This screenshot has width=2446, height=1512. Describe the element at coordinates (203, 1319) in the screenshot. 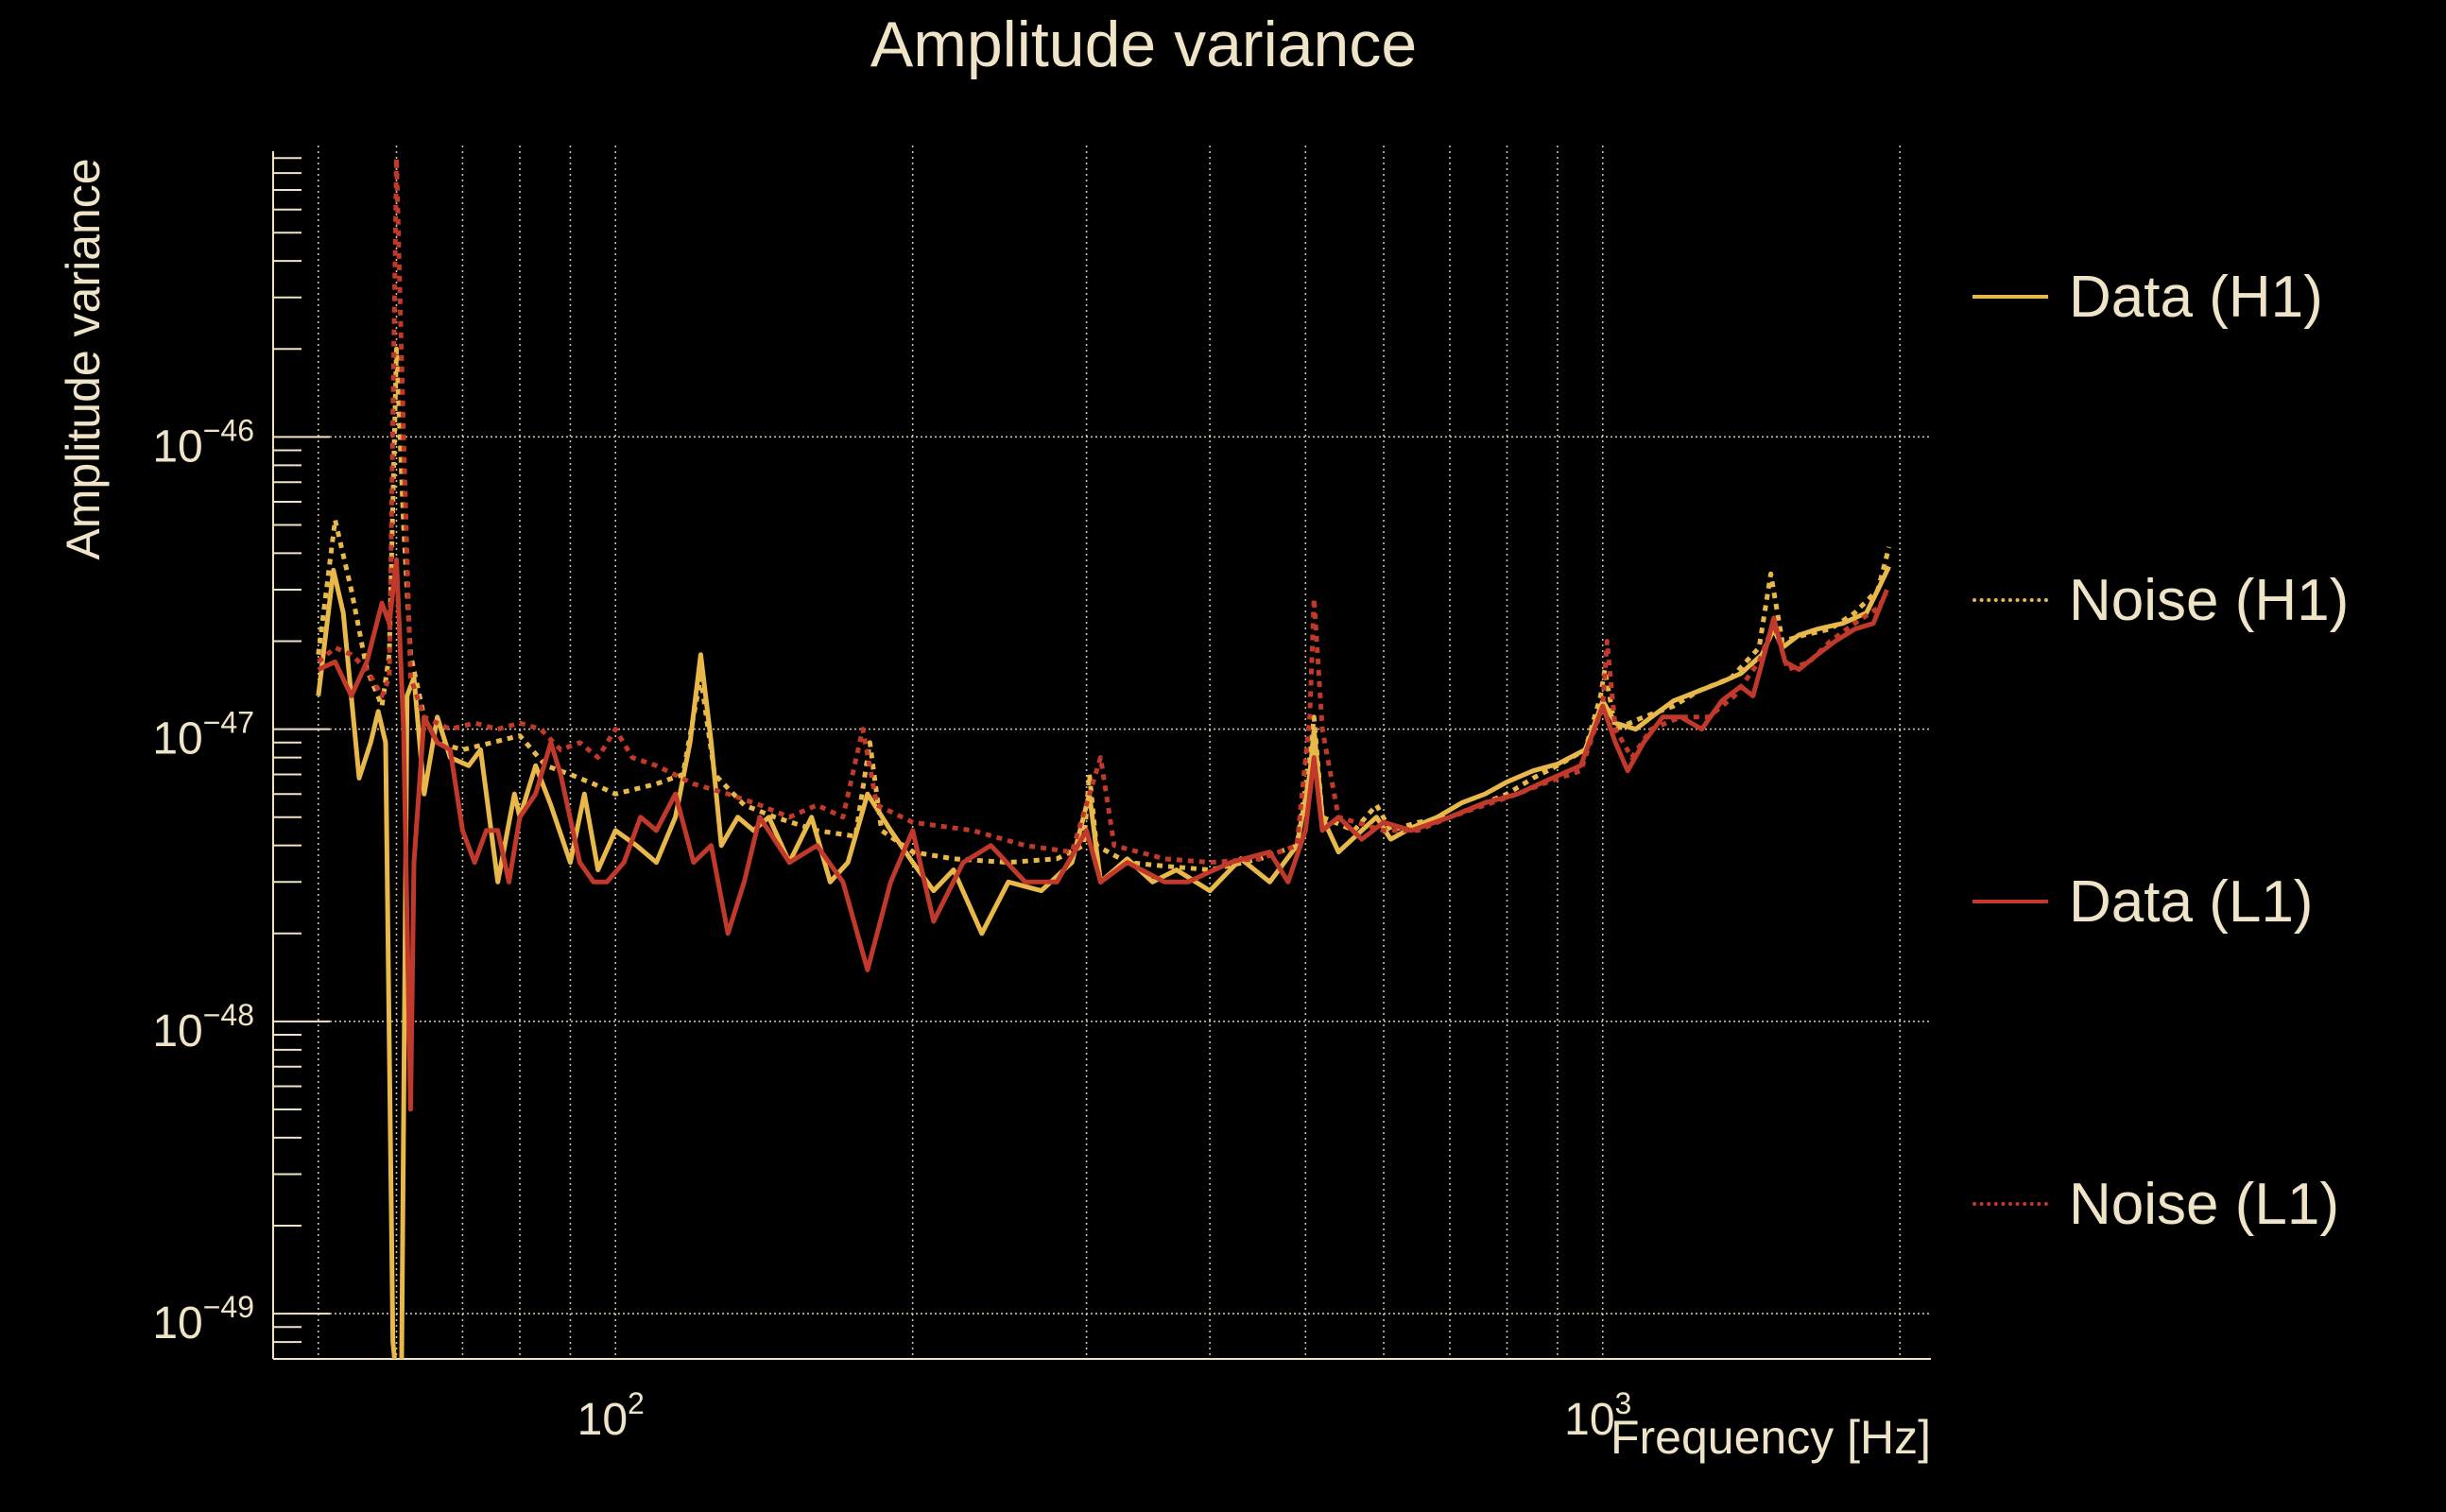

I see `y-tick-label: 10−49` at that location.